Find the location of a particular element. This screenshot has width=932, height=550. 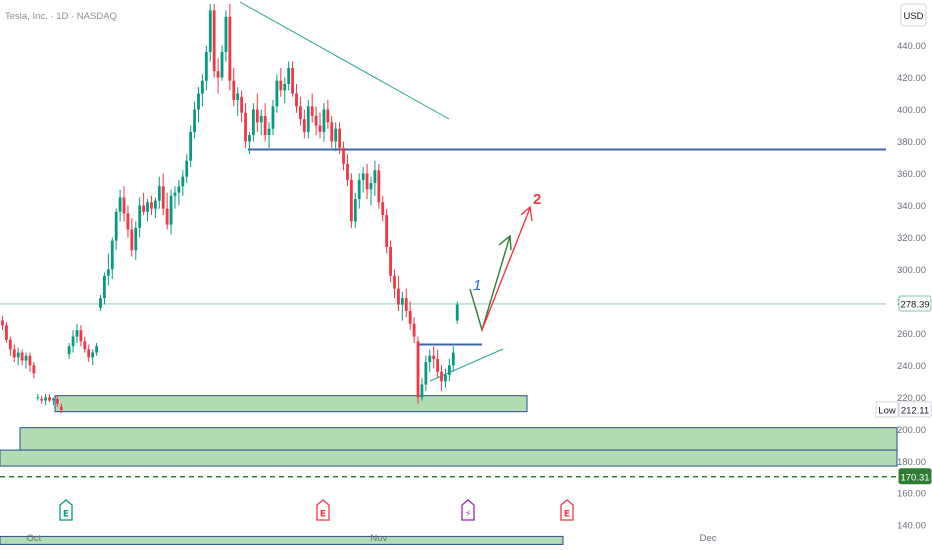

event-badge-text: E is located at coordinates (567, 515).